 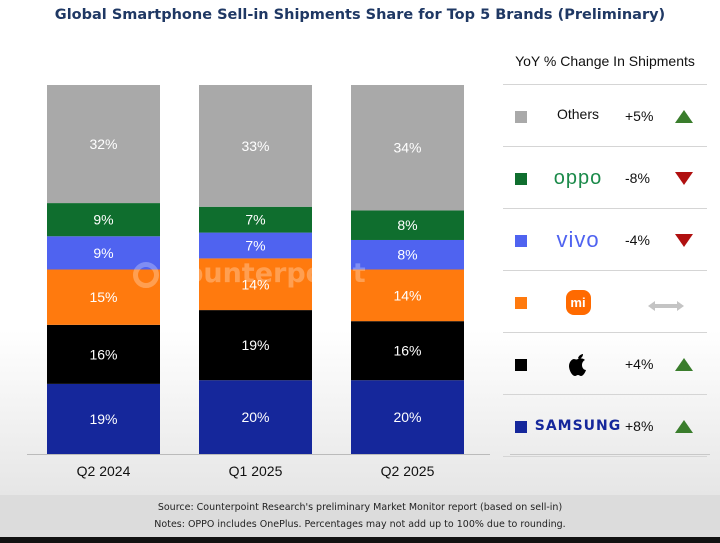 I want to click on legend-title: YoY % Change In Shipments, so click(x=605, y=61).